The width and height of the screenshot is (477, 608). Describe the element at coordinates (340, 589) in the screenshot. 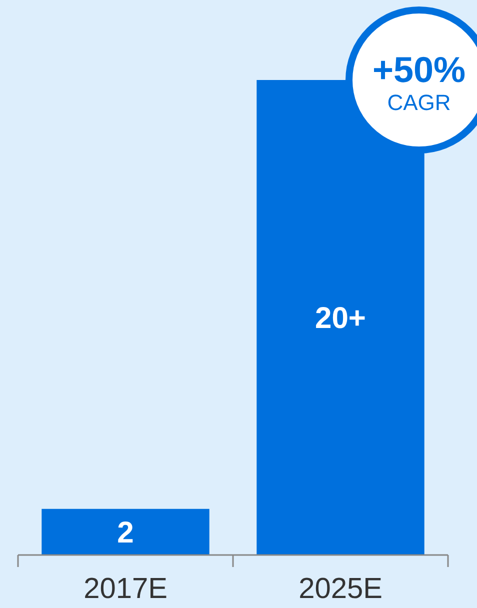

I see `x-tick-label: 2025E` at that location.